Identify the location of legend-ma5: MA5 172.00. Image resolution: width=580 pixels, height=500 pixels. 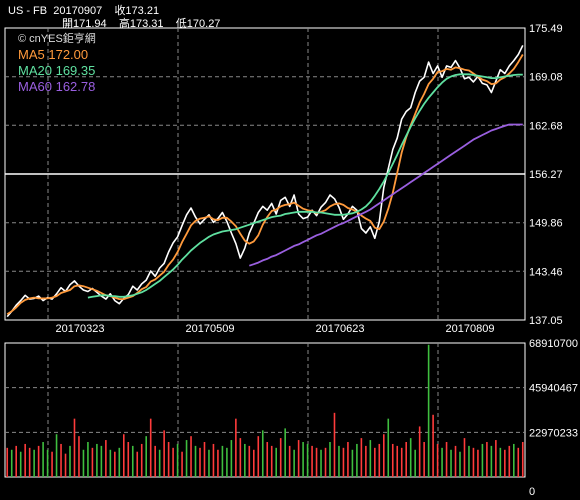
(57, 55).